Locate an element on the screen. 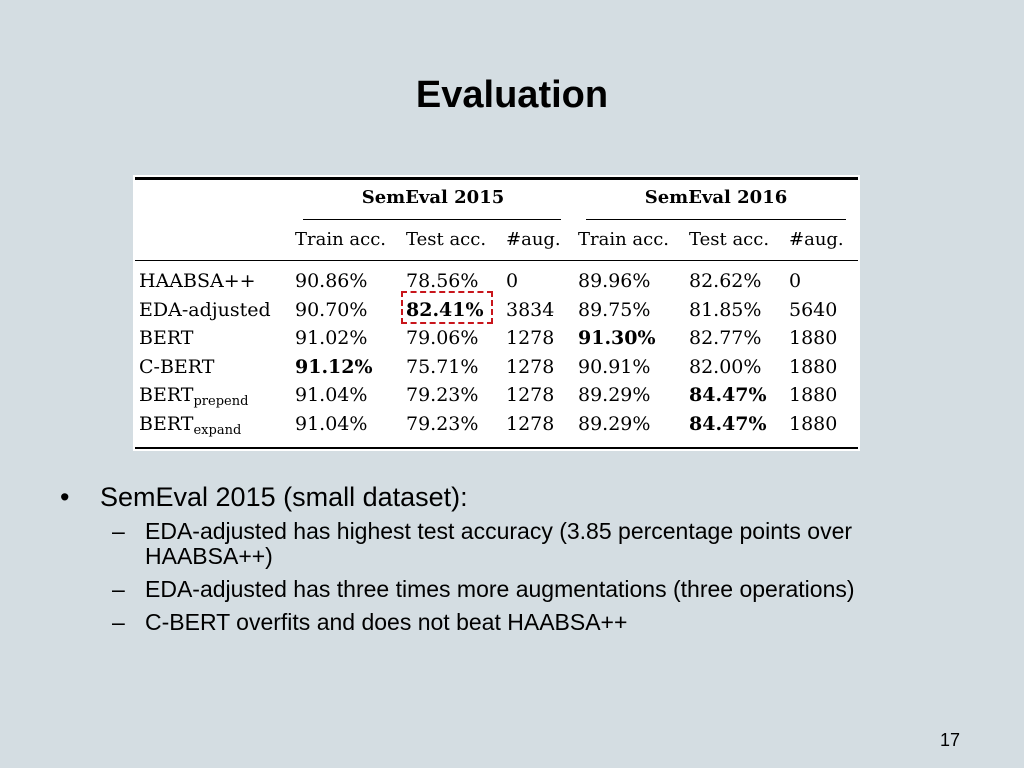 This screenshot has width=1024, height=768. row-label: HAABSA++ is located at coordinates (197, 281).